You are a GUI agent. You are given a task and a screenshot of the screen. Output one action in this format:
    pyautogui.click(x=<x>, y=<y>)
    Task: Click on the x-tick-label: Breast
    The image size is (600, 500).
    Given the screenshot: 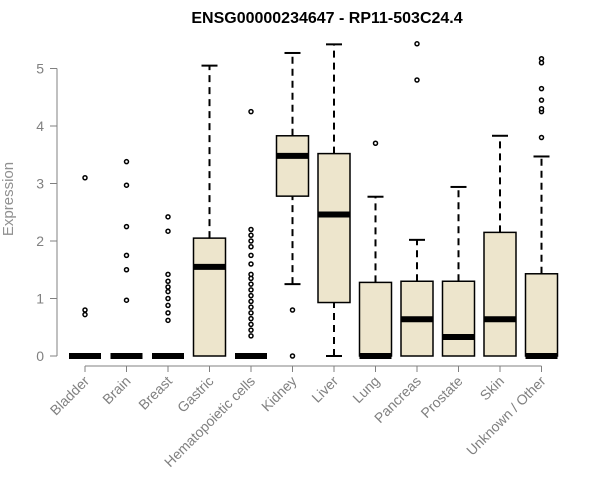 What is the action you would take?
    pyautogui.click(x=155, y=393)
    